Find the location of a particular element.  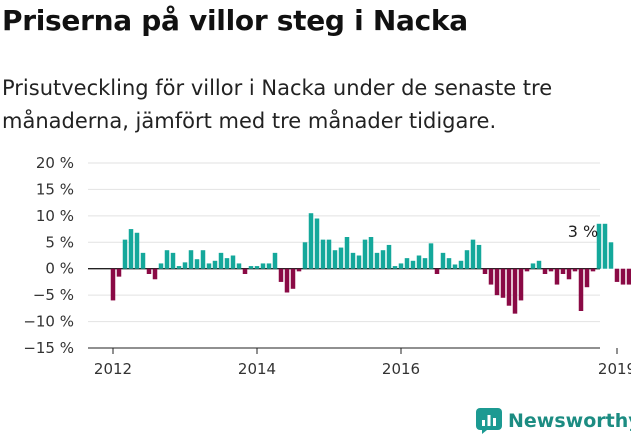

newsworthy-logo-icon is located at coordinates (489, 421).